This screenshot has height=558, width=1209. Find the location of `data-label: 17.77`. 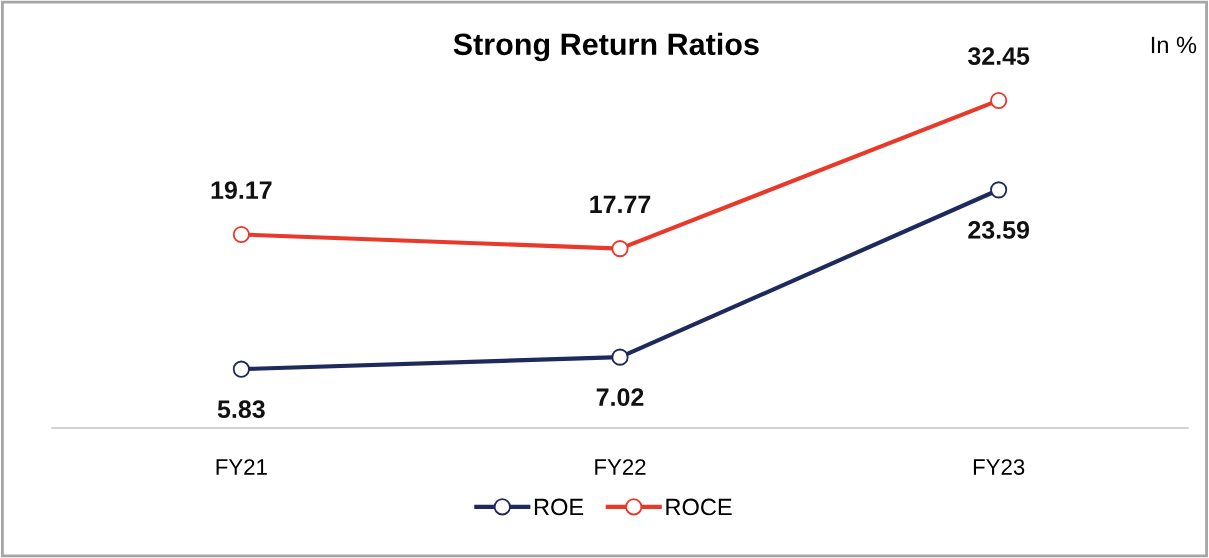

data-label: 17.77 is located at coordinates (620, 204).